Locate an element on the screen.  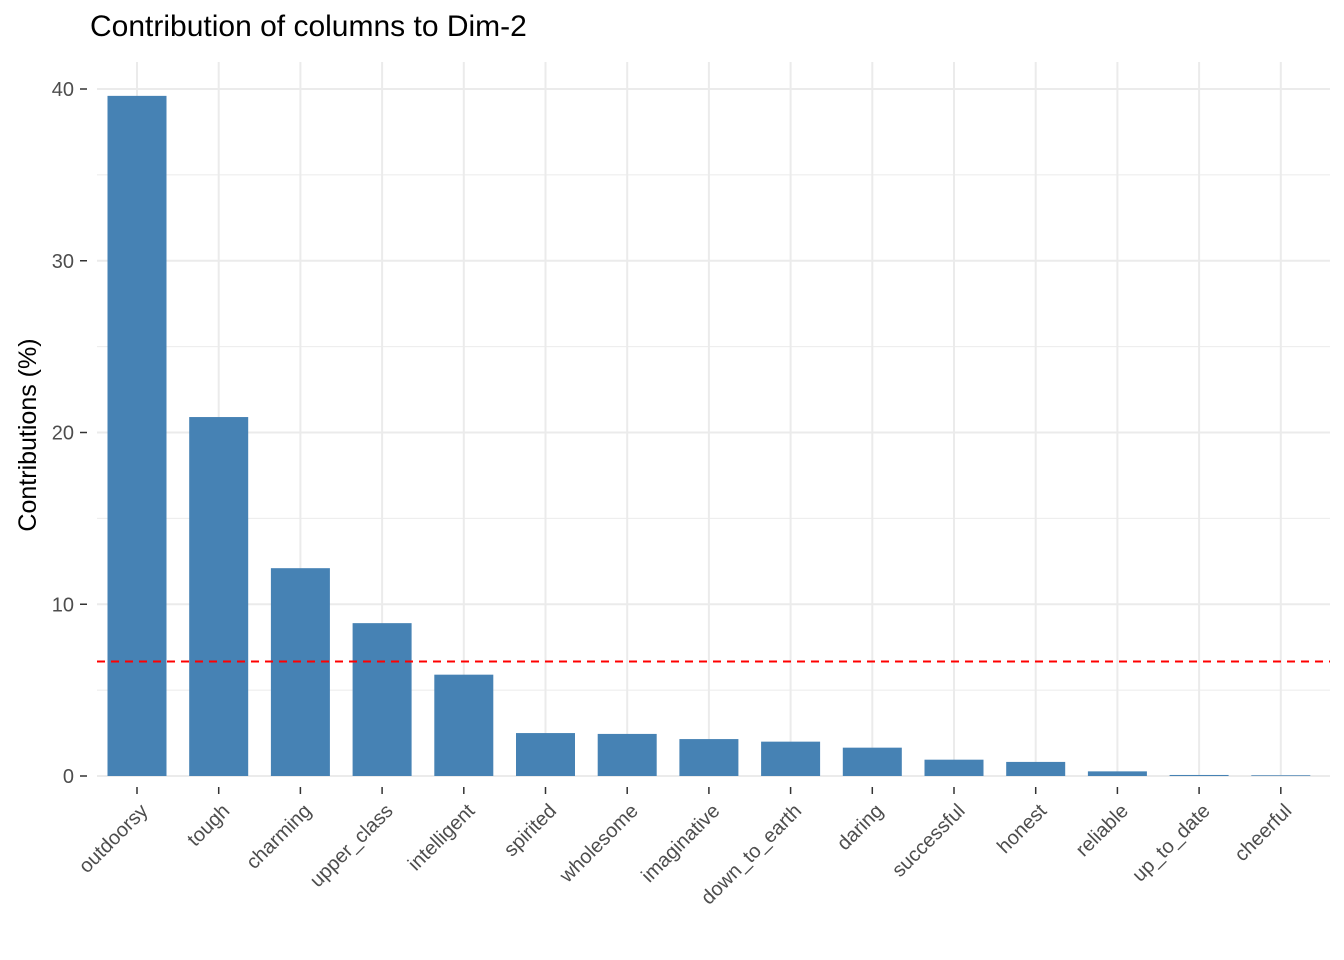
x-tick-label: successful is located at coordinates (929, 841).